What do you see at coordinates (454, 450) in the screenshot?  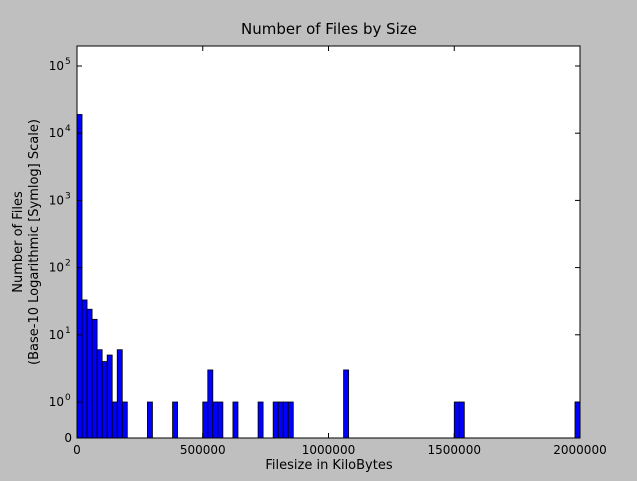 I see `x-tick-label-3: 1500000` at bounding box center [454, 450].